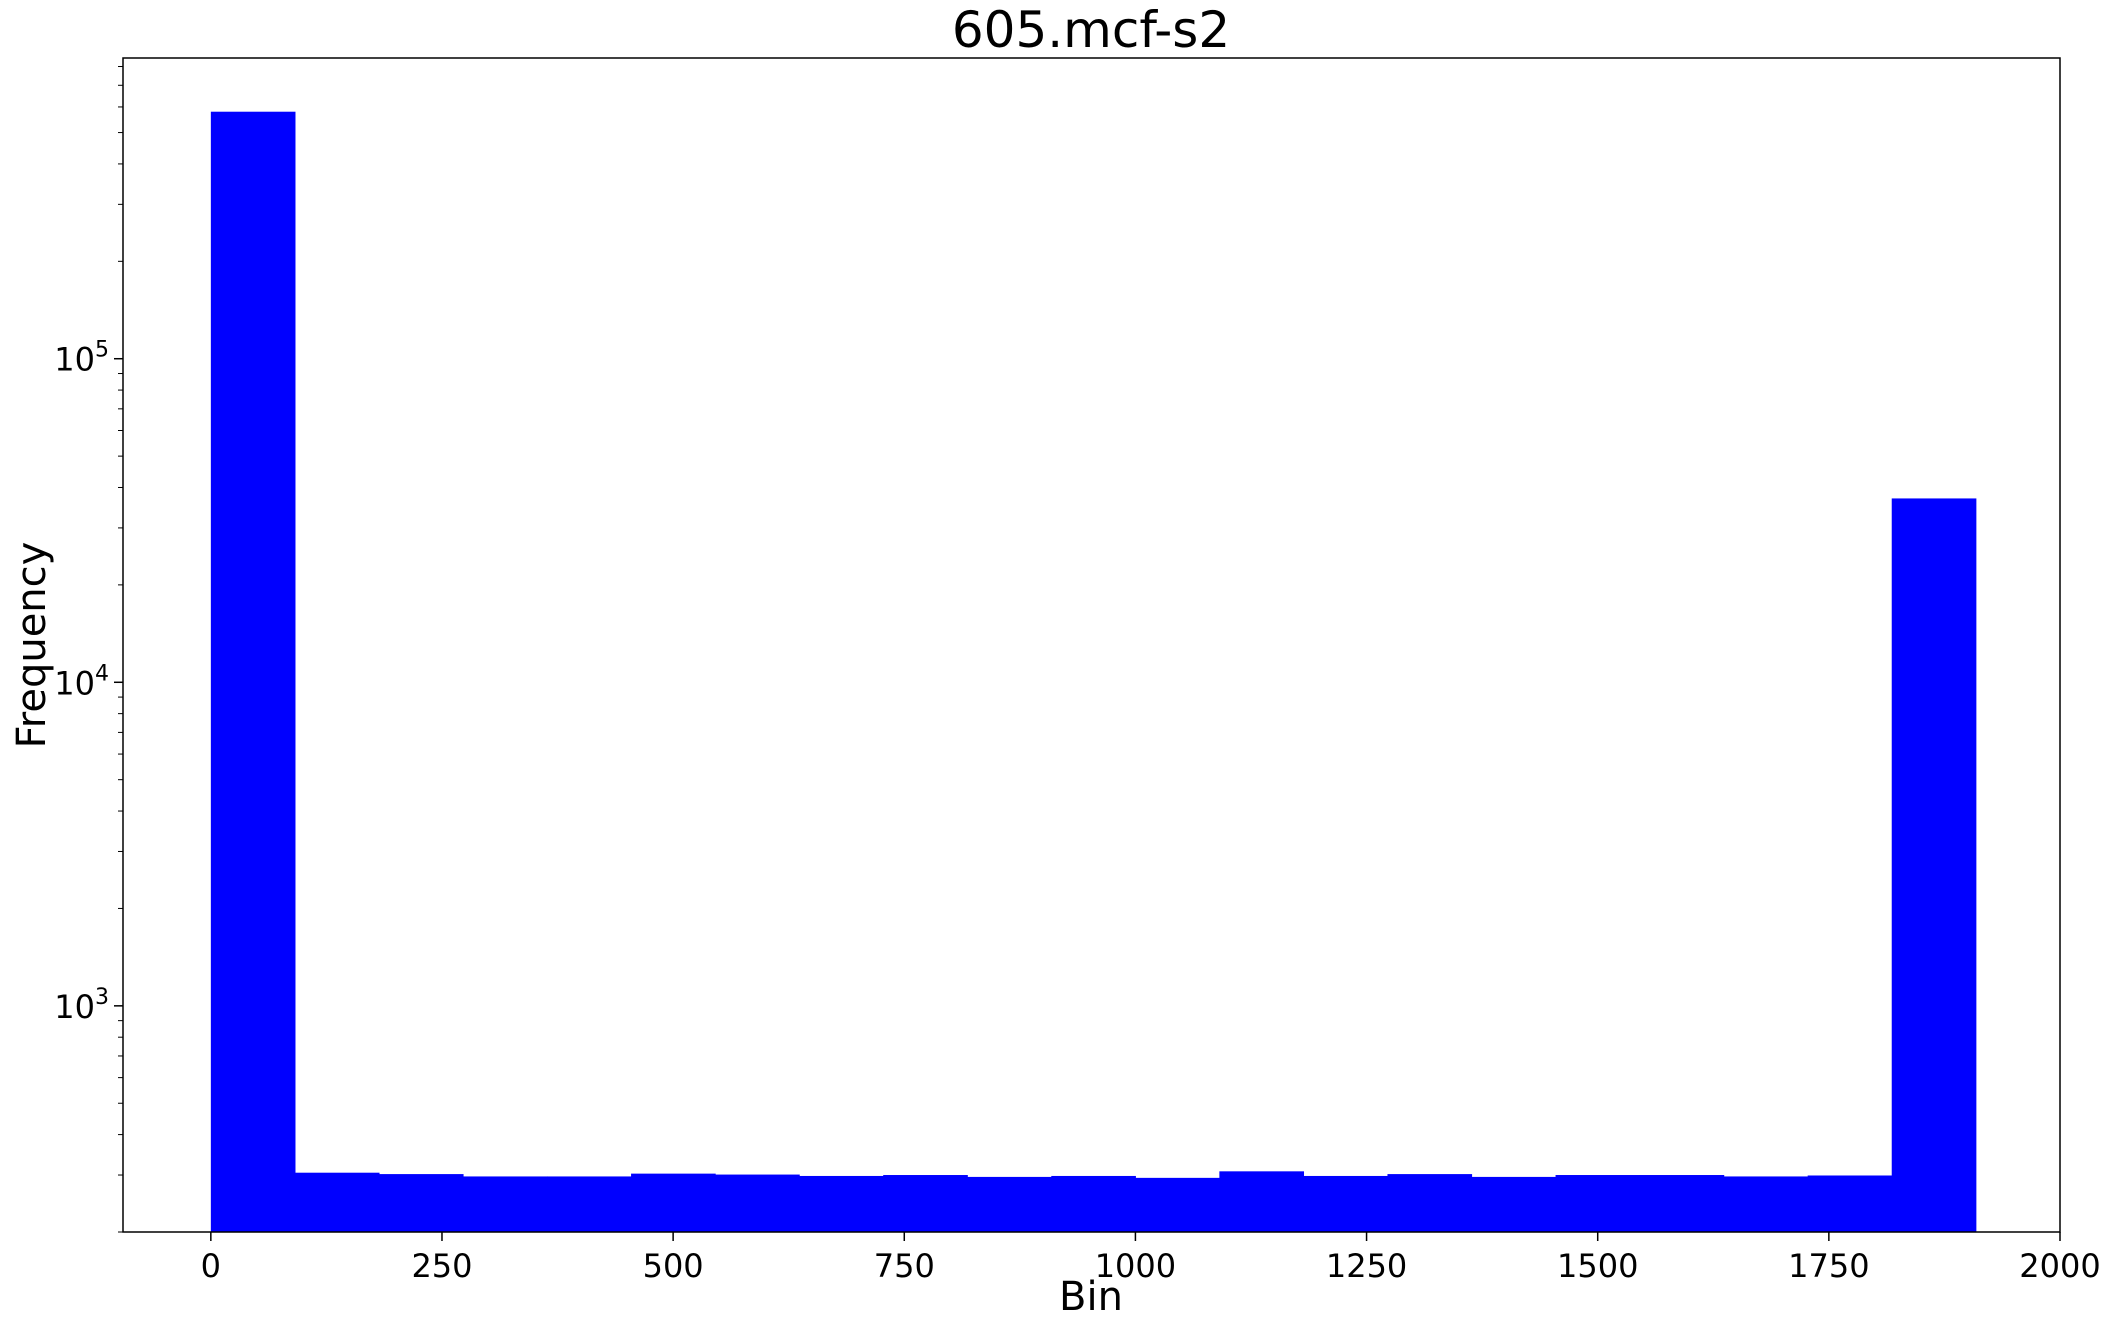 The image size is (2110, 1328). I want to click on y-tick-label: 10³, so click(81, 1005).